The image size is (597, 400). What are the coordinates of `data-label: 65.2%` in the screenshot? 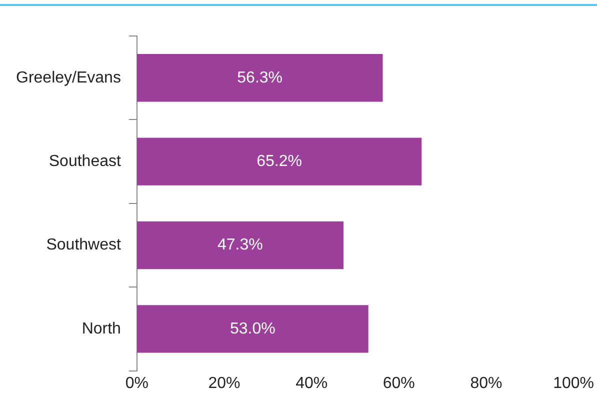 It's located at (279, 161).